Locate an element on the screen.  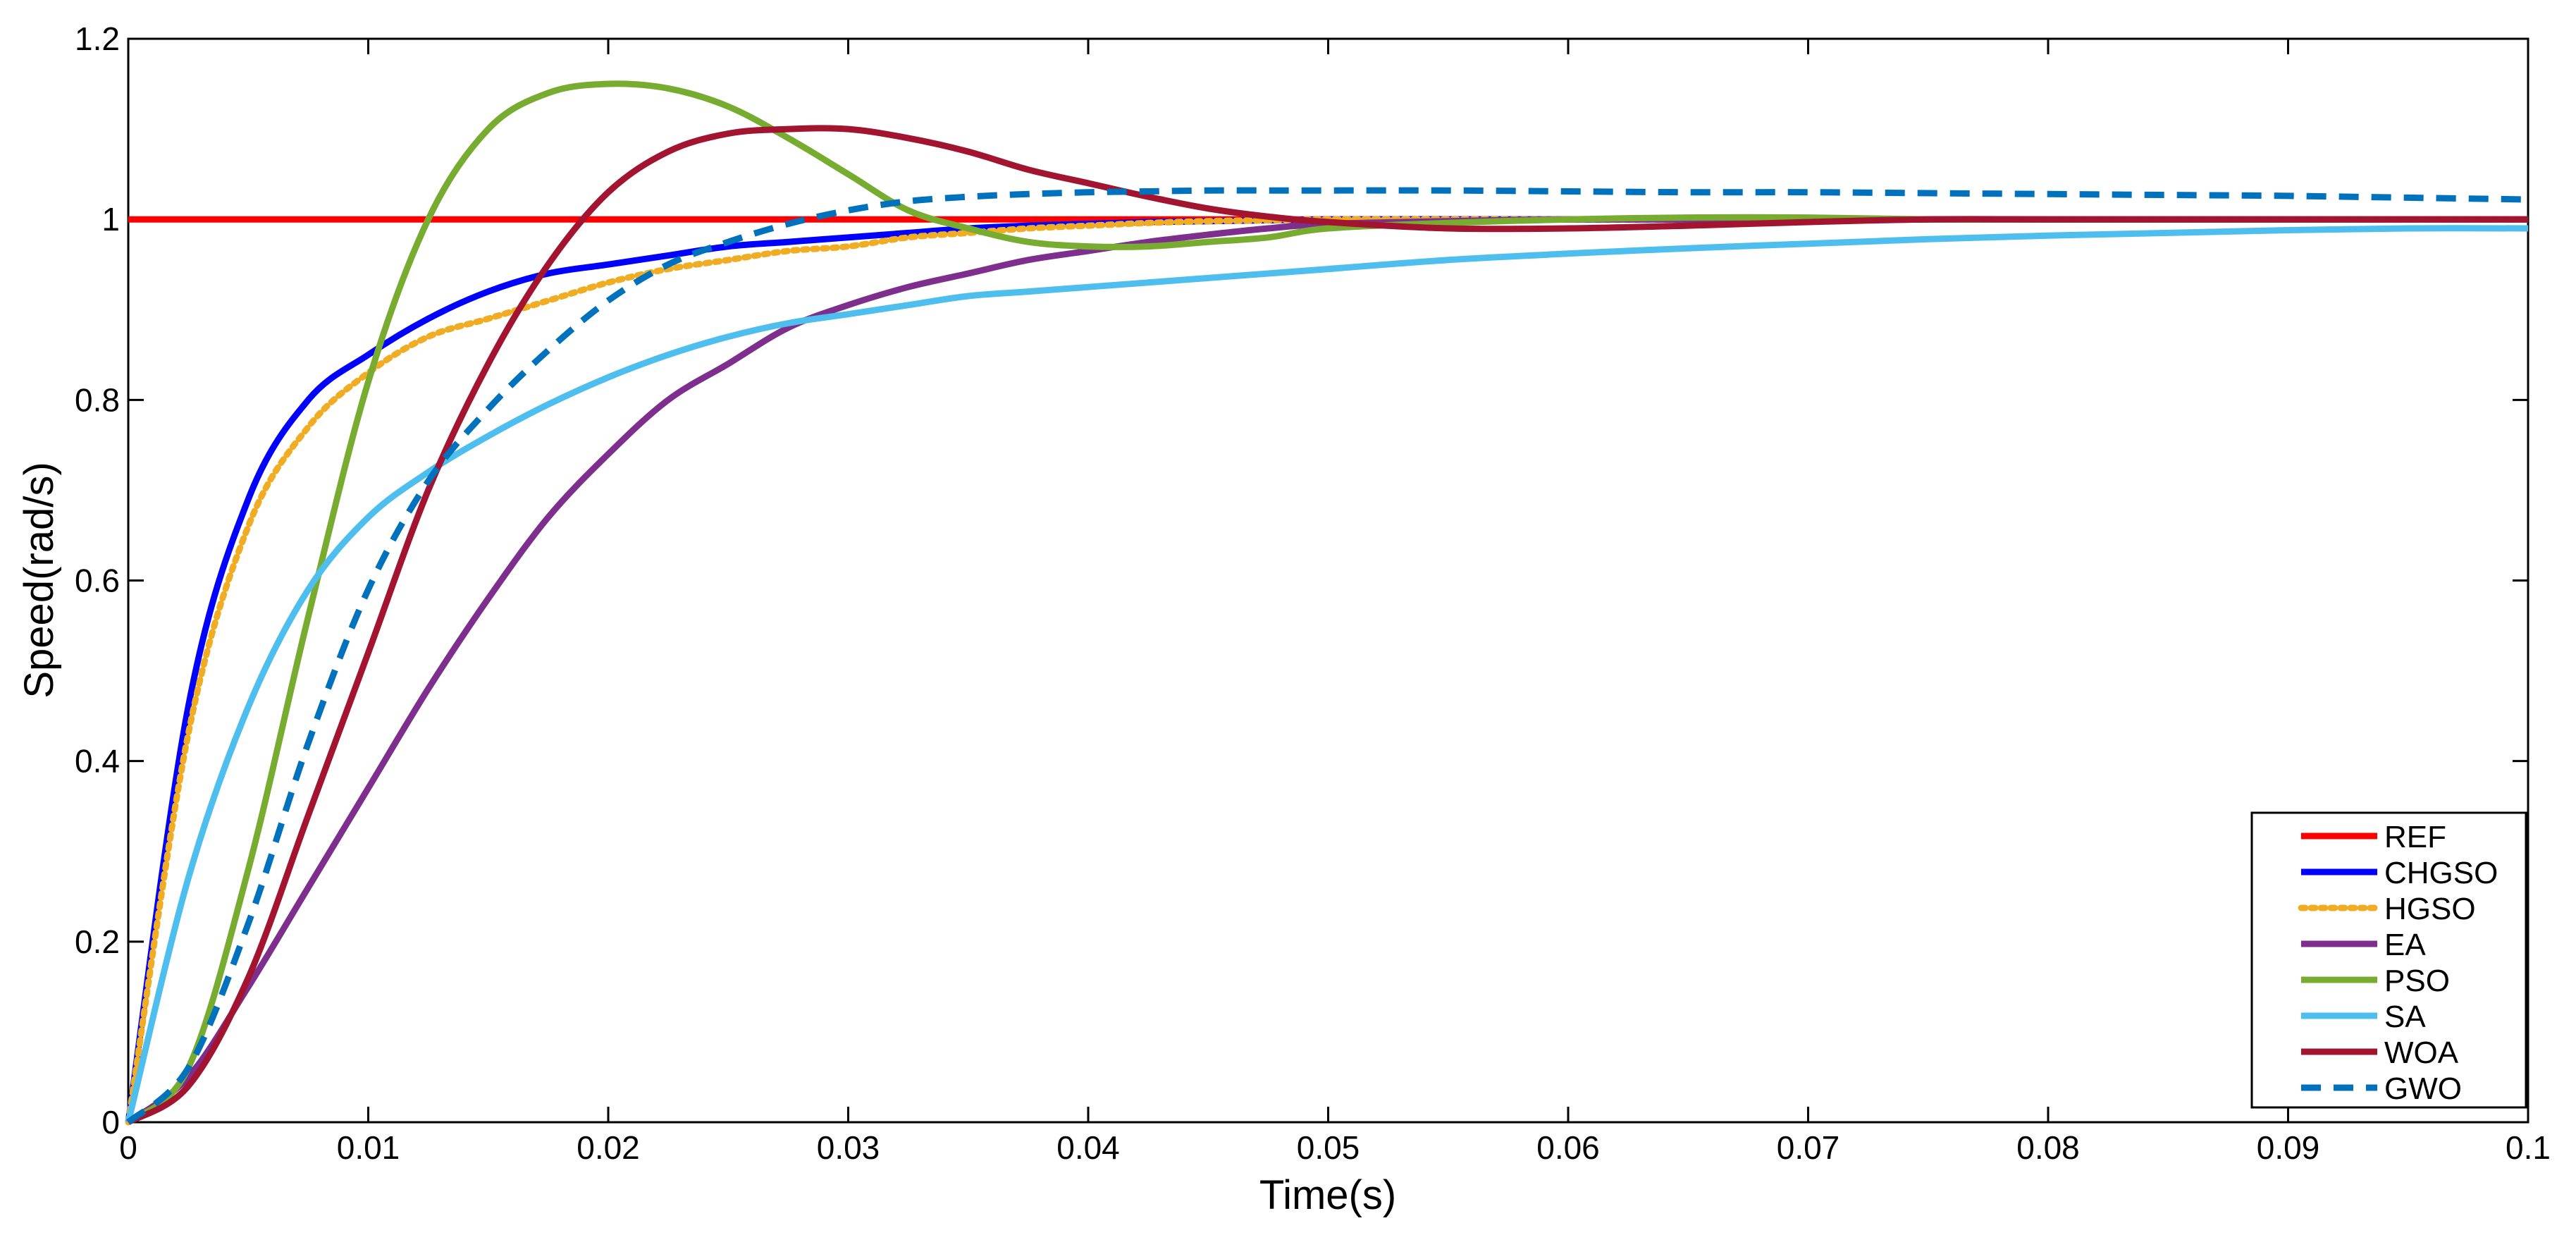
x-tick-label: 0.06 is located at coordinates (1568, 1147).